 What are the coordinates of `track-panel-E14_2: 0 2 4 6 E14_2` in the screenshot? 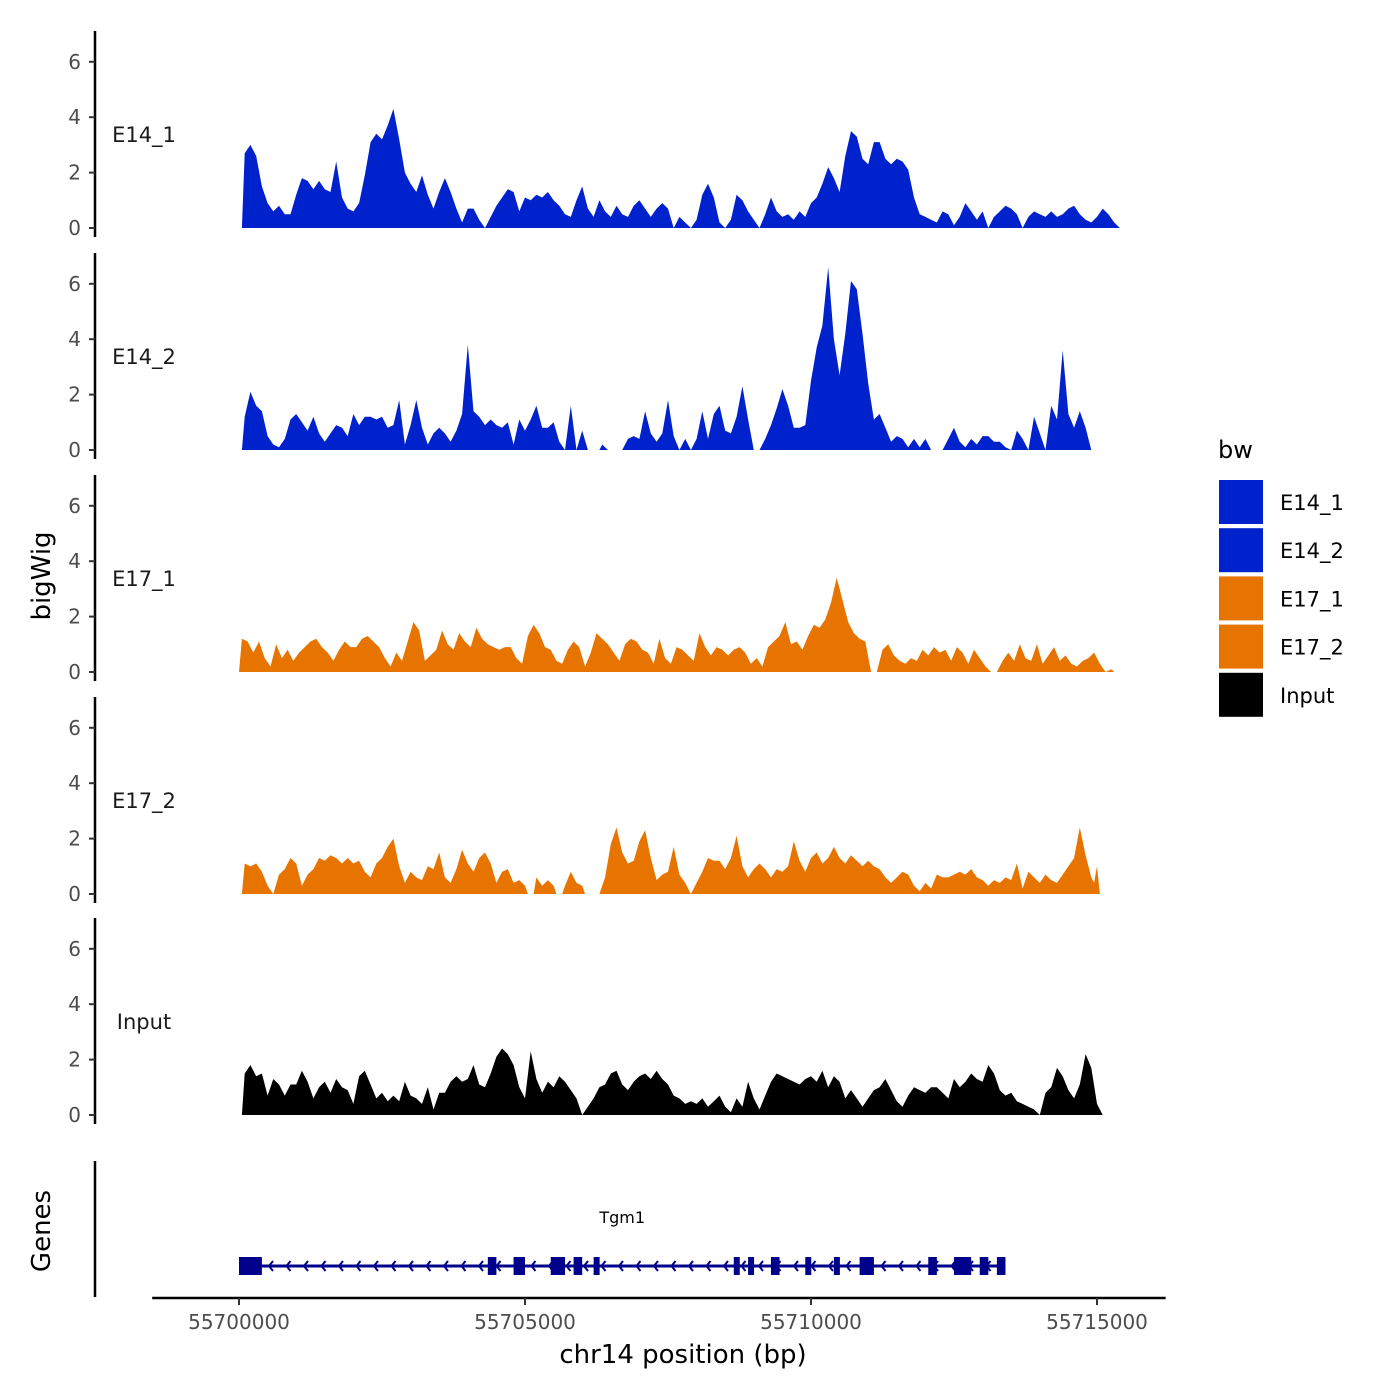 It's located at (580, 357).